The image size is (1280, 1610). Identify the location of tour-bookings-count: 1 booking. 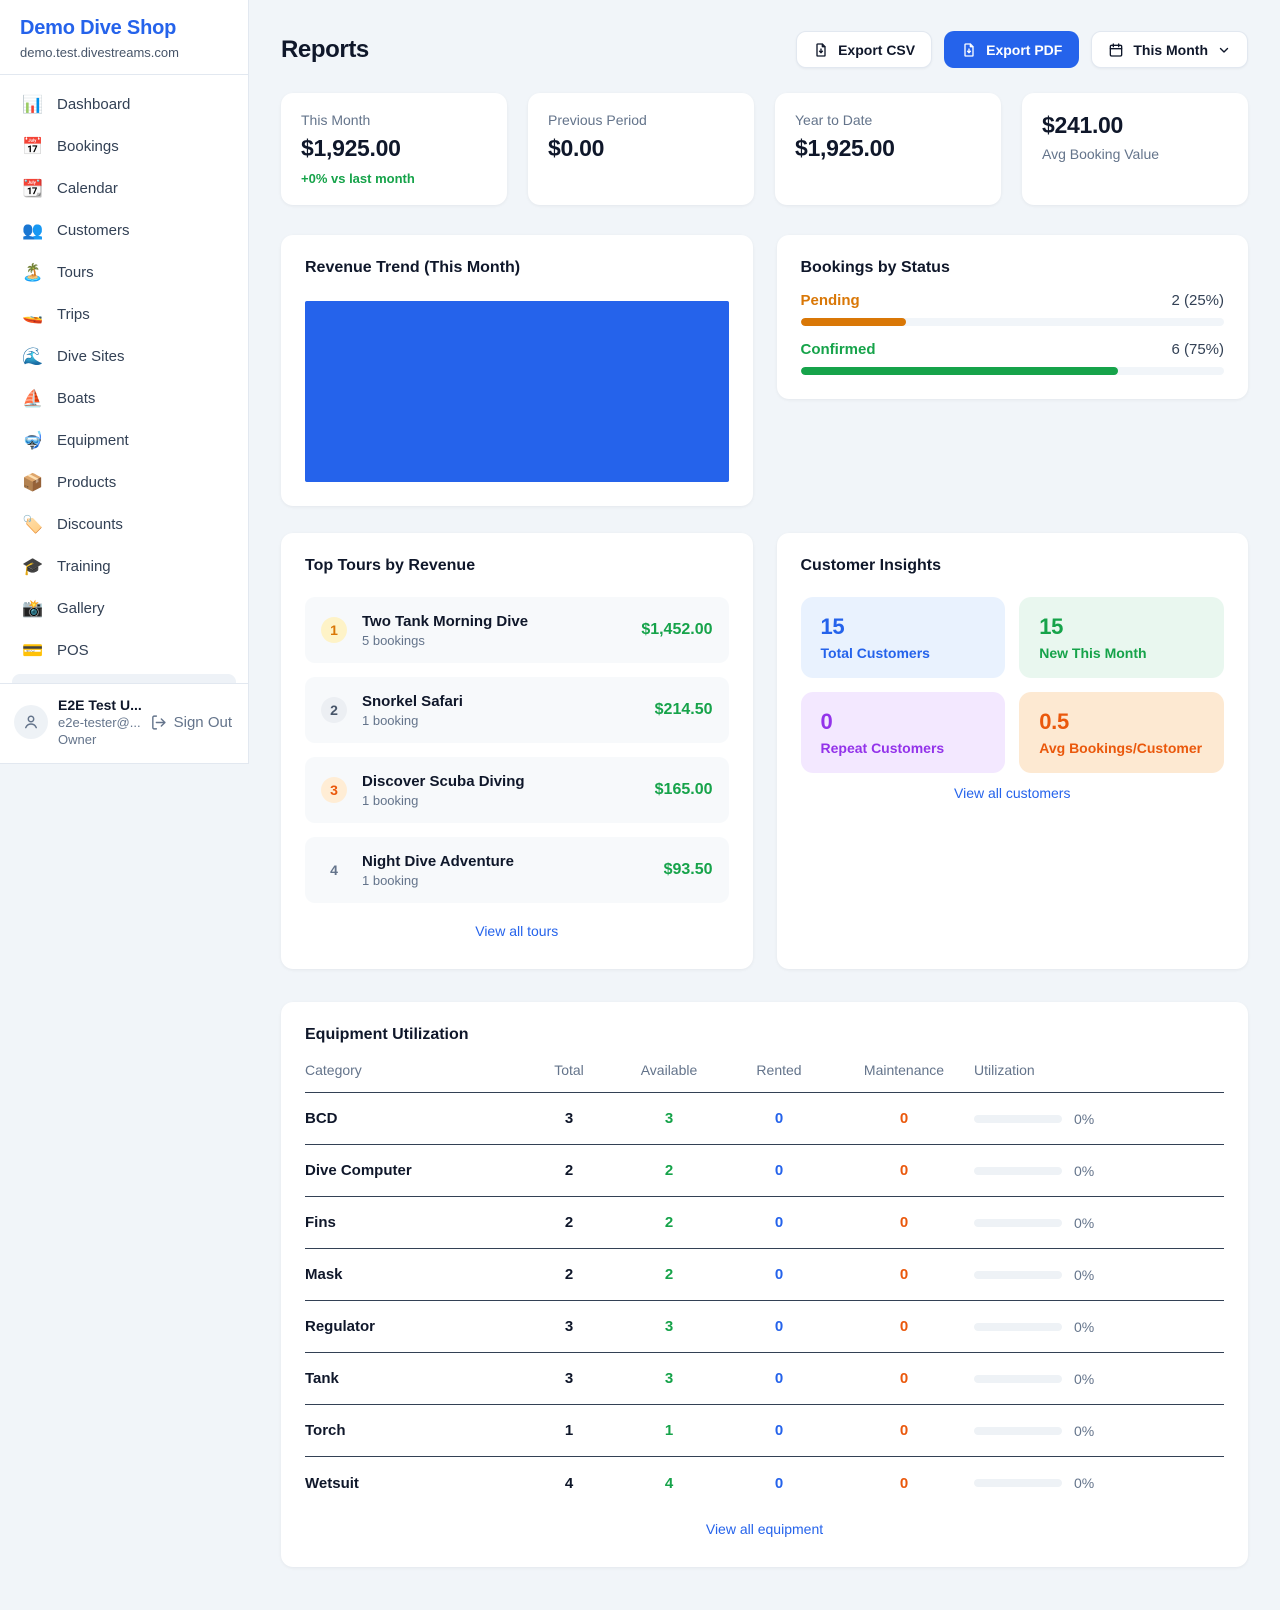
(390, 800).